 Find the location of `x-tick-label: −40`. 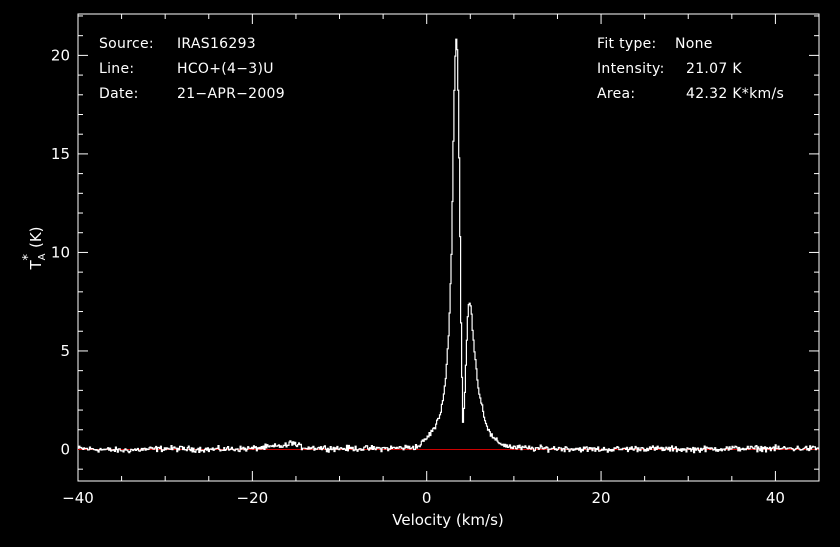

x-tick-label: −40 is located at coordinates (78, 498).